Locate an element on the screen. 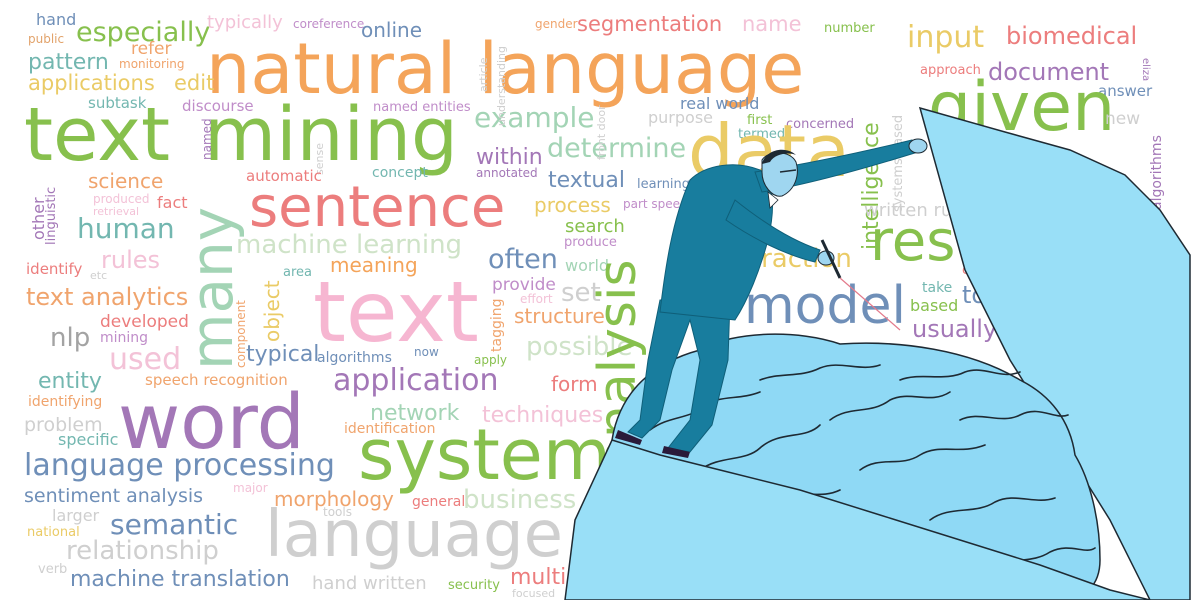 The height and width of the screenshot is (600, 1200). word-techniques: techniques is located at coordinates (543, 415).